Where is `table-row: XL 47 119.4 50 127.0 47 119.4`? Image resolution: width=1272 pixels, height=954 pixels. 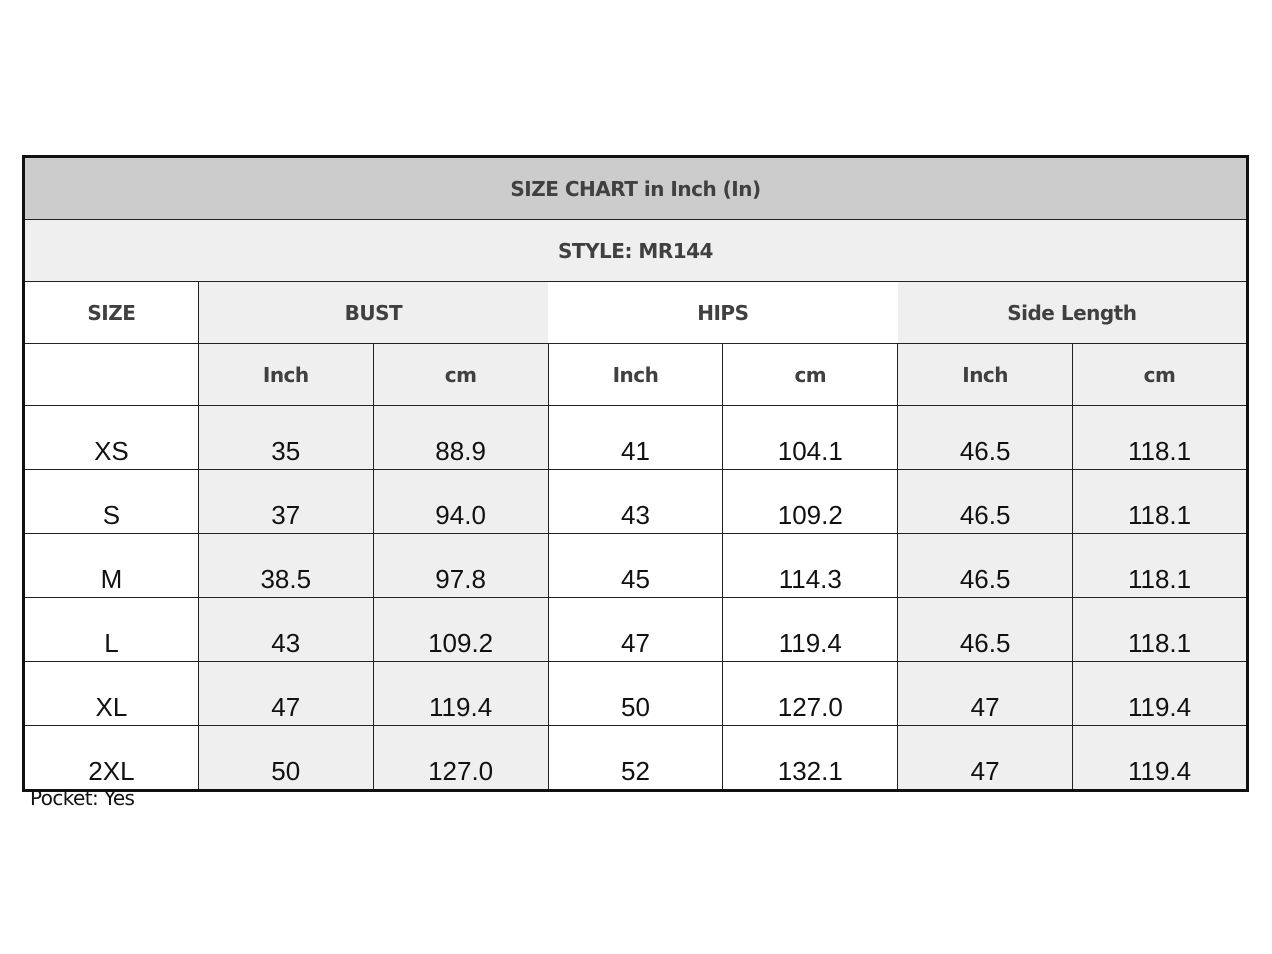 table-row: XL 47 119.4 50 127.0 47 119.4 is located at coordinates (635, 693).